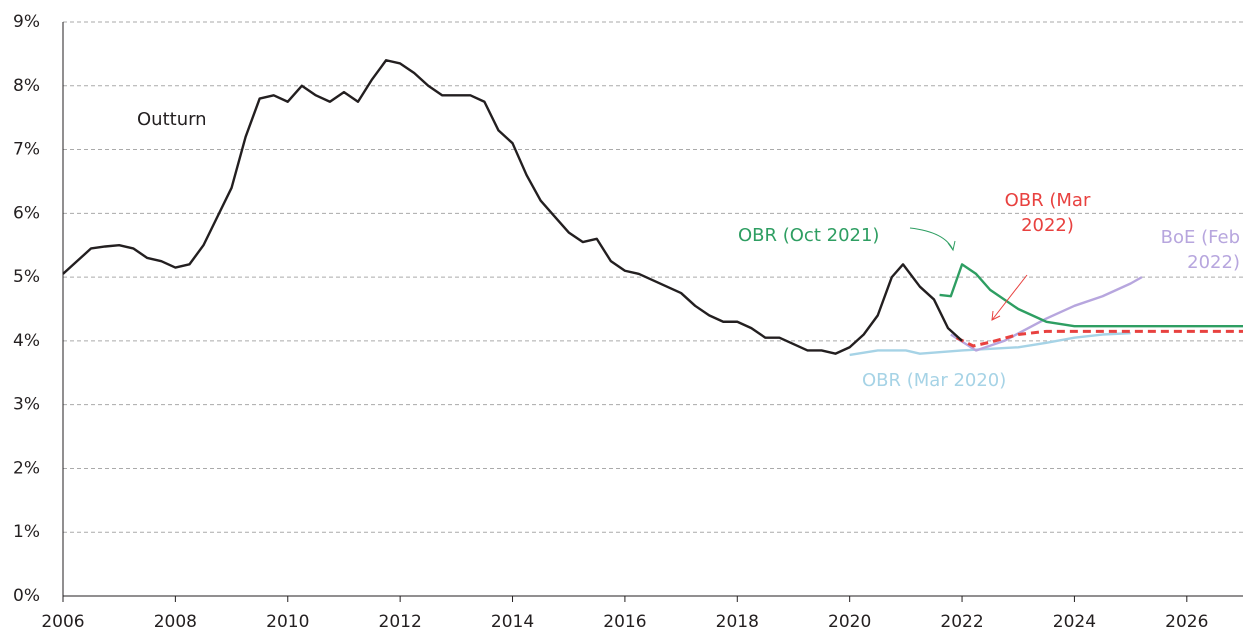  What do you see at coordinates (809, 235) in the screenshot?
I see `series-label: OBR (Oct 2021)` at bounding box center [809, 235].